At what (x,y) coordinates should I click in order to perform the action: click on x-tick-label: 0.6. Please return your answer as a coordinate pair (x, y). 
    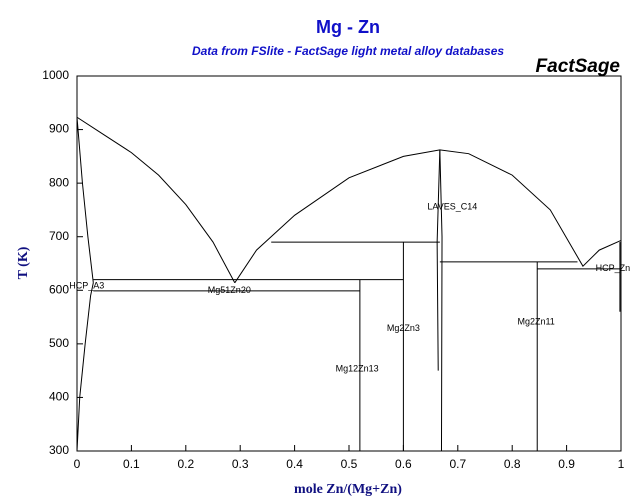
    Looking at the image, I should click on (403, 464).